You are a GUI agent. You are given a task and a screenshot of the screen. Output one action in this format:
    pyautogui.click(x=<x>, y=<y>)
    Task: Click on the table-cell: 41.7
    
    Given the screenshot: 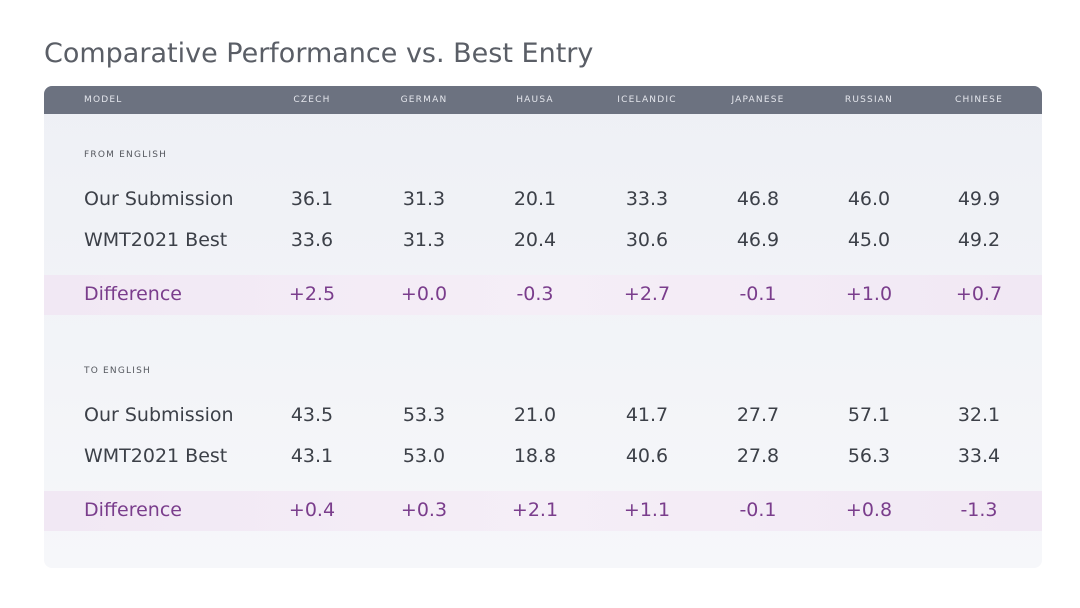 What is the action you would take?
    pyautogui.click(x=647, y=415)
    